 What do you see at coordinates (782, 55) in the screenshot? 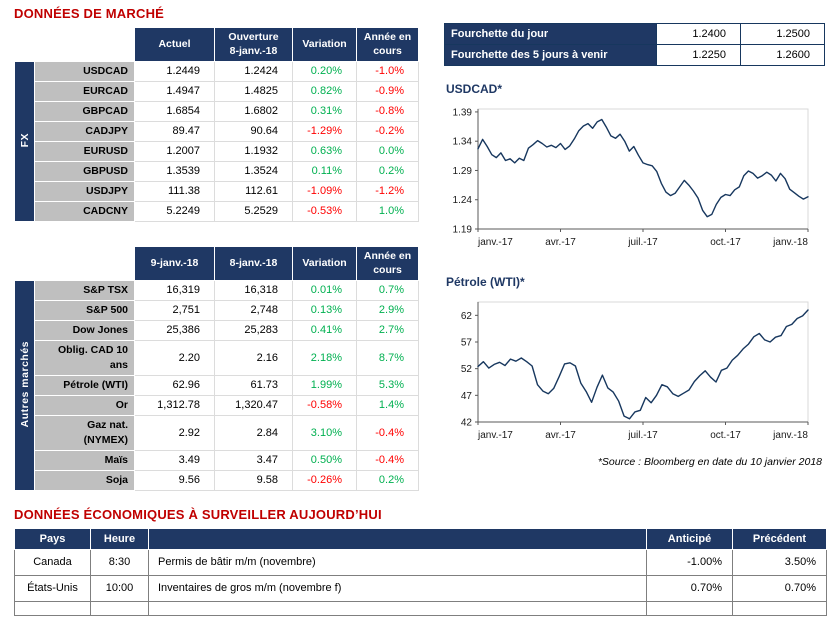
I see `range-high-value: 1.2600` at bounding box center [782, 55].